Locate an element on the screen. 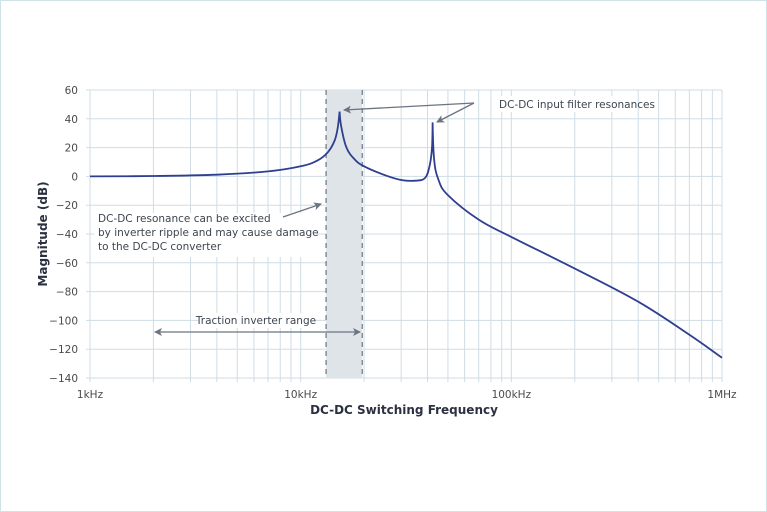  y-tick-label: −140 is located at coordinates (63, 379).